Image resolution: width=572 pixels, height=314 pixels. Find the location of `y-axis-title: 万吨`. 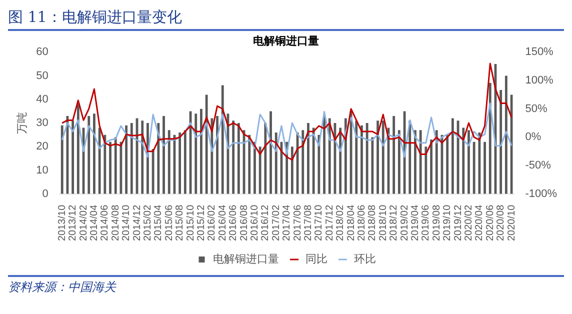

y-axis-title: 万吨 is located at coordinates (22, 123).